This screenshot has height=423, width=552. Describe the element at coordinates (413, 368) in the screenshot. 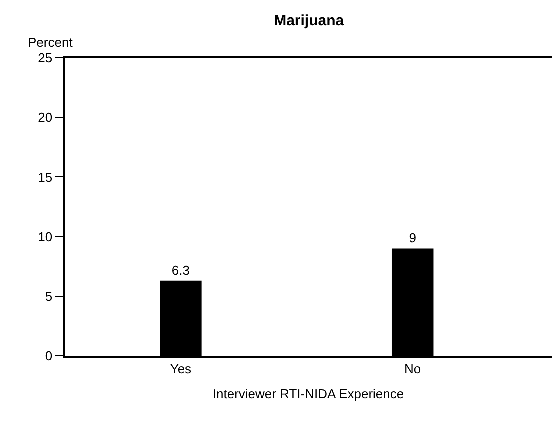

I see `x-tick-label: No` at that location.